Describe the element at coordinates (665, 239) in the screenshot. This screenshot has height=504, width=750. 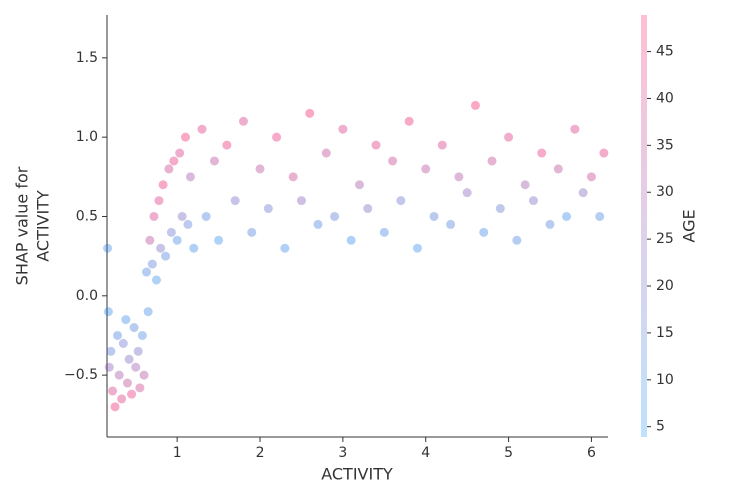
I see `colorbar-tick-label: 25` at that location.